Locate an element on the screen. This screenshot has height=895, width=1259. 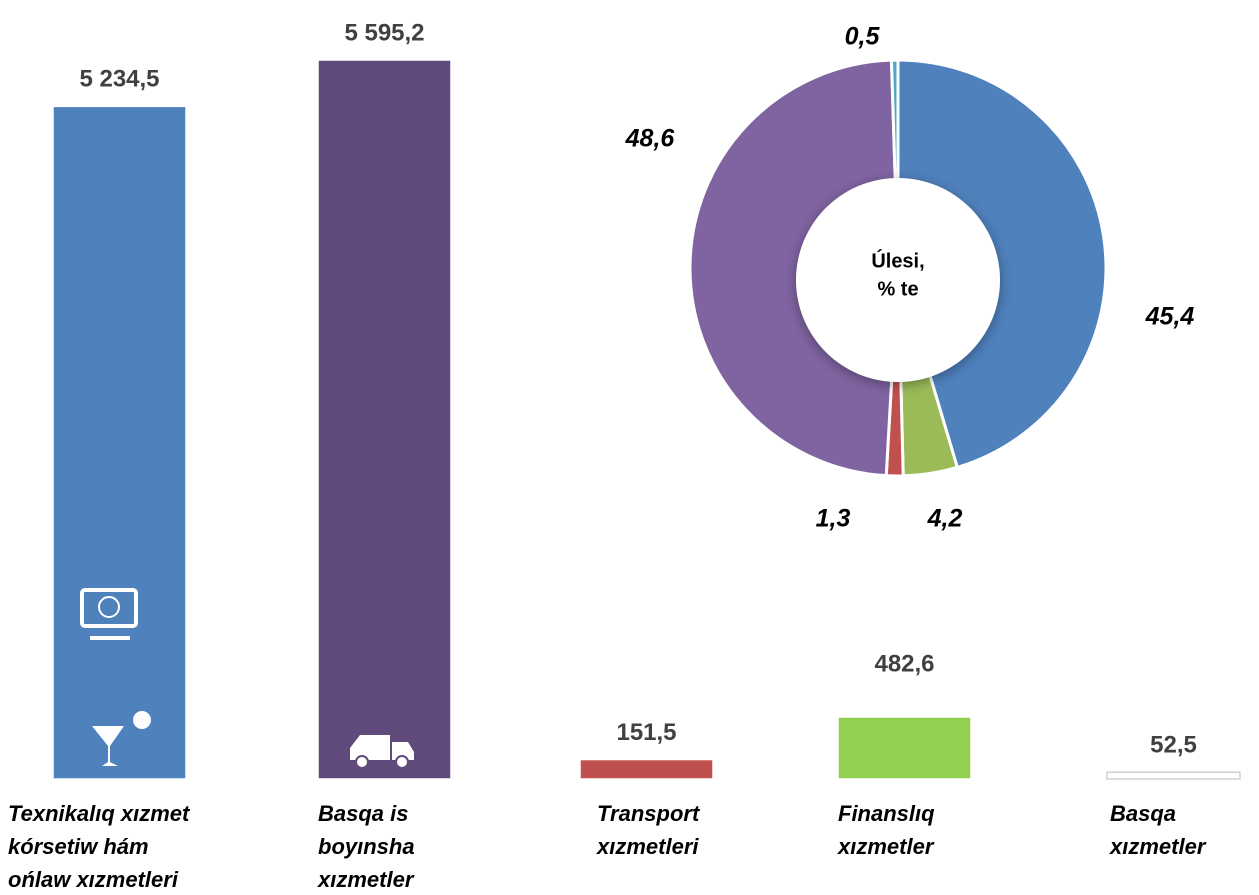
pie-slice is located at coordinates (794, 268).